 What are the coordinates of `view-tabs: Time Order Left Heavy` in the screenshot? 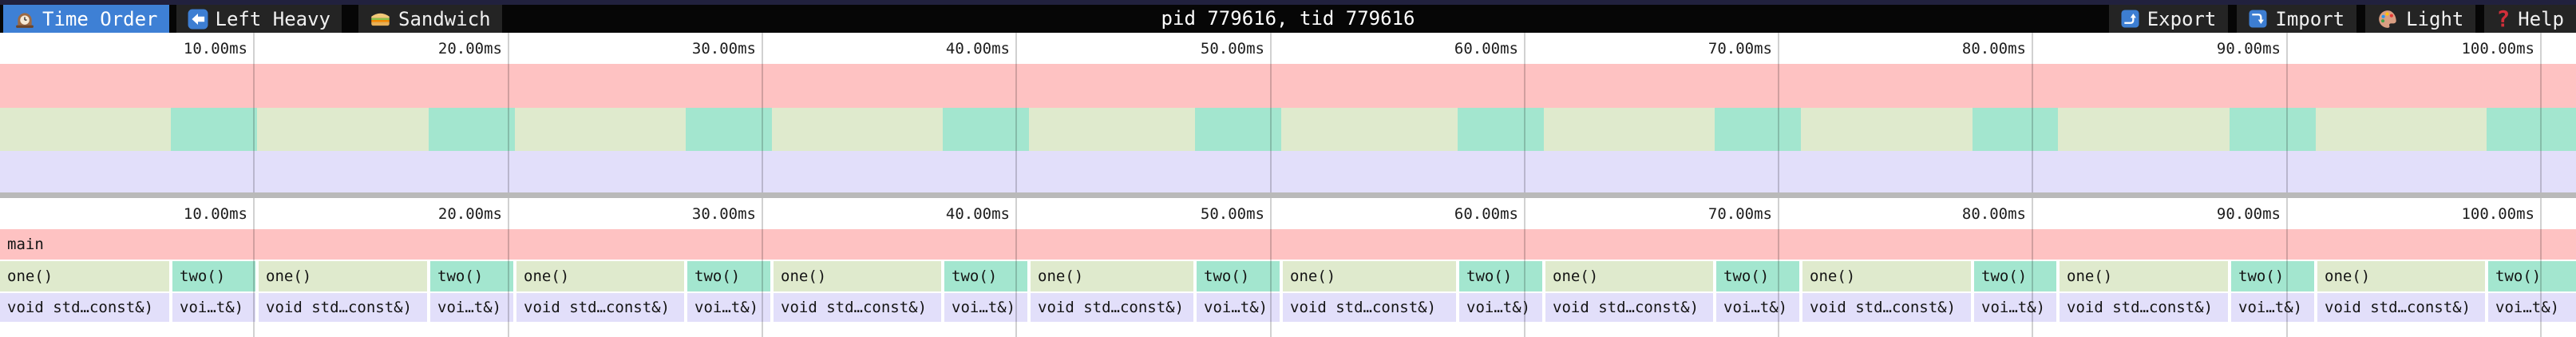 It's located at (256, 19).